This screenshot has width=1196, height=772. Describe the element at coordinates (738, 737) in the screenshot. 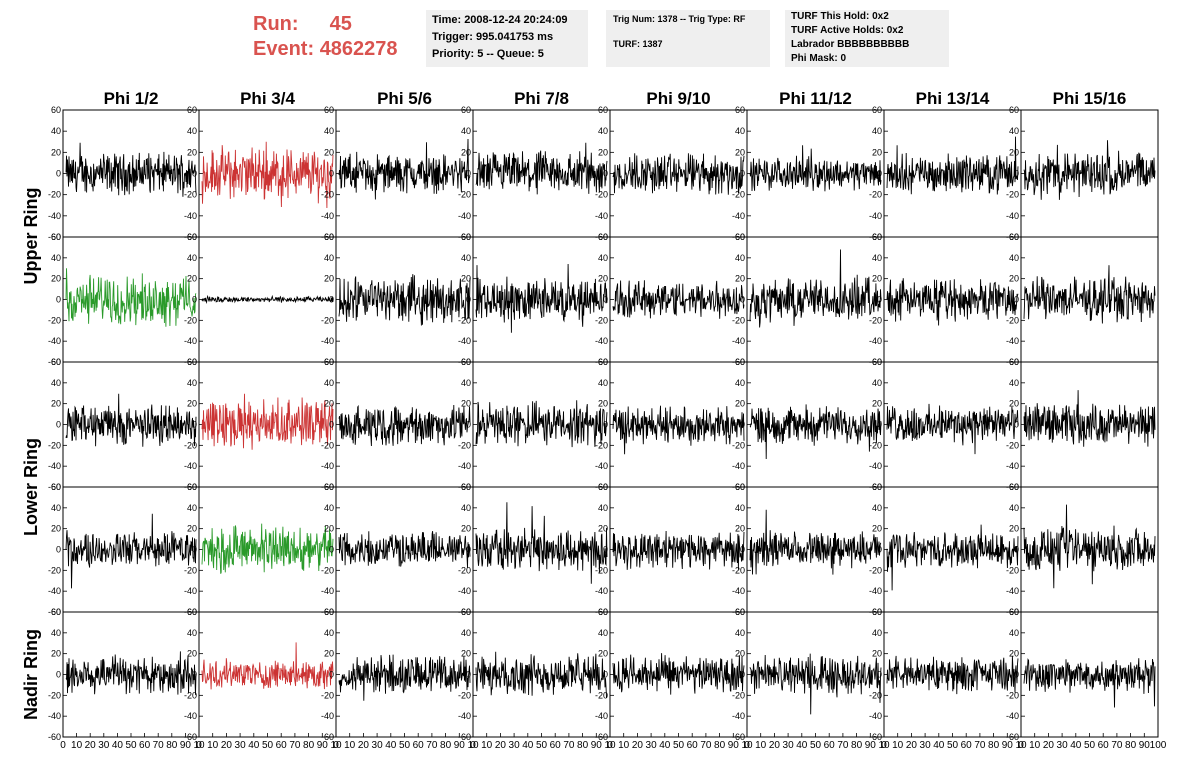

I see `y-tick-label: -60` at that location.